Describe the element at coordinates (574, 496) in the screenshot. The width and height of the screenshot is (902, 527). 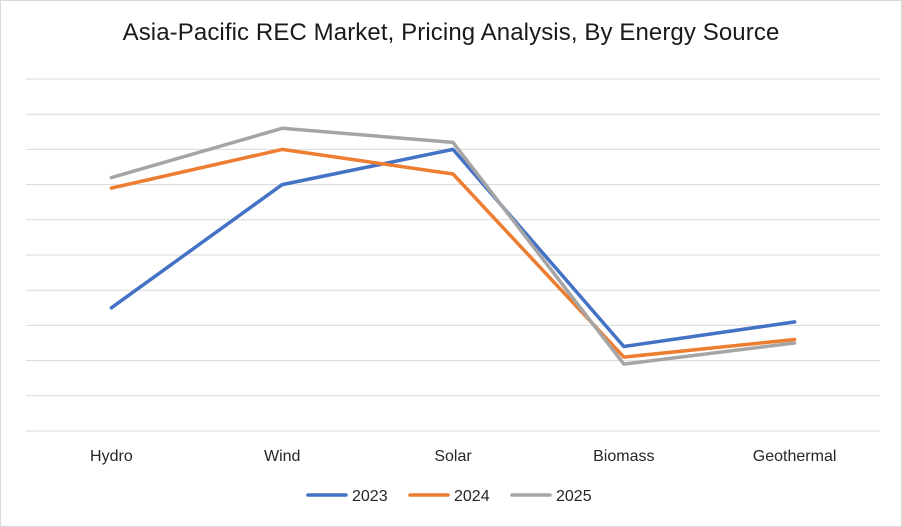
I see `legend-label-2025: 2025` at that location.